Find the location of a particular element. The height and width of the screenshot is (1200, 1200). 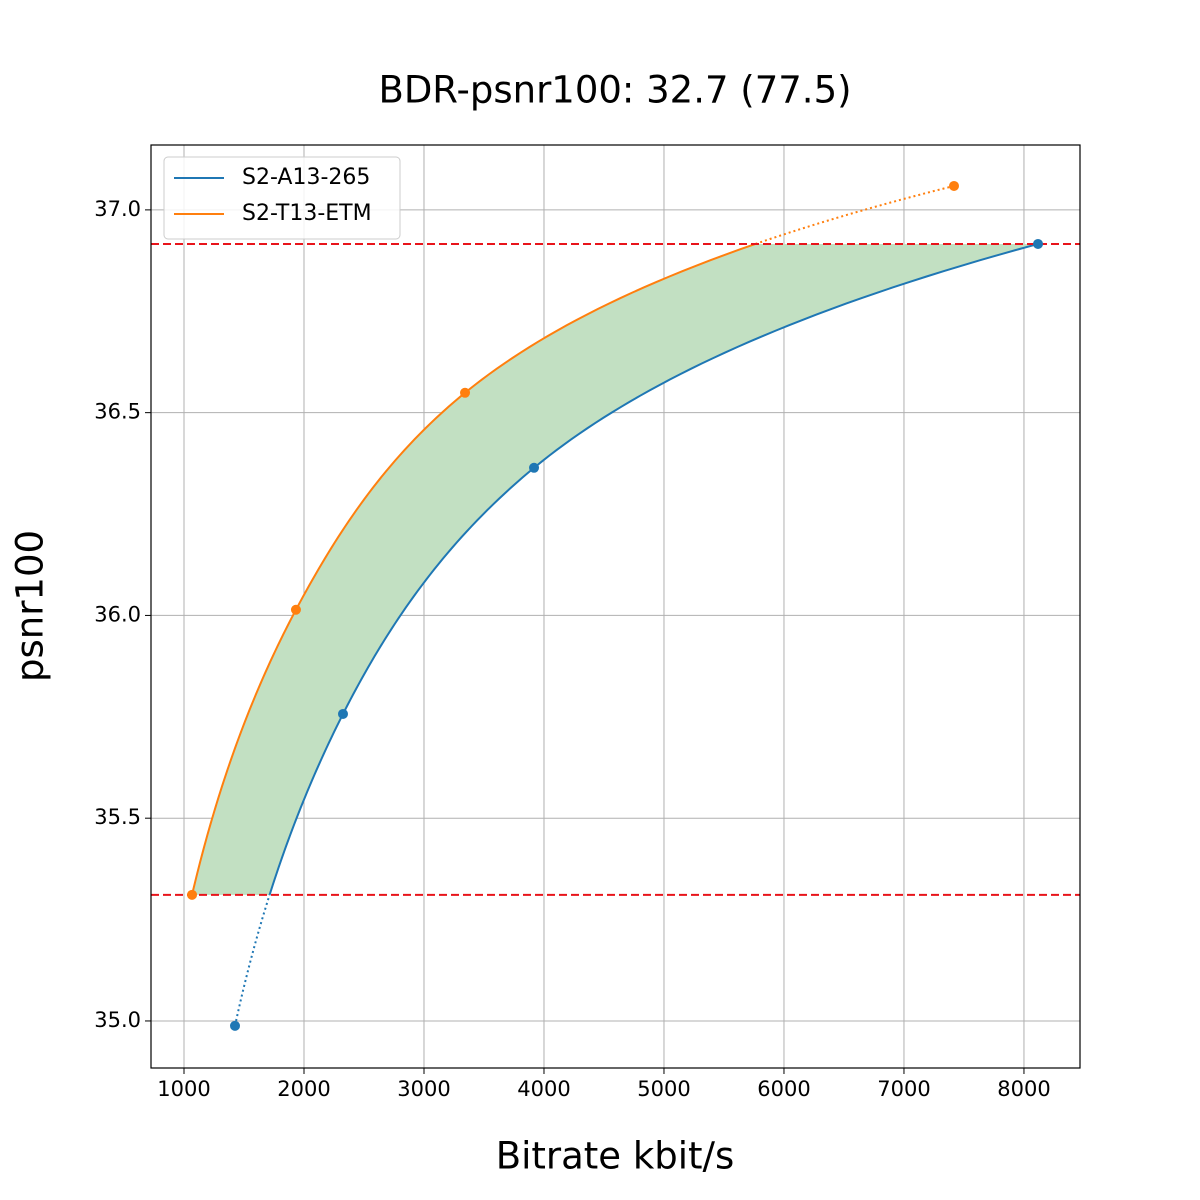

x-tick-label: 3000 is located at coordinates (423, 1089).